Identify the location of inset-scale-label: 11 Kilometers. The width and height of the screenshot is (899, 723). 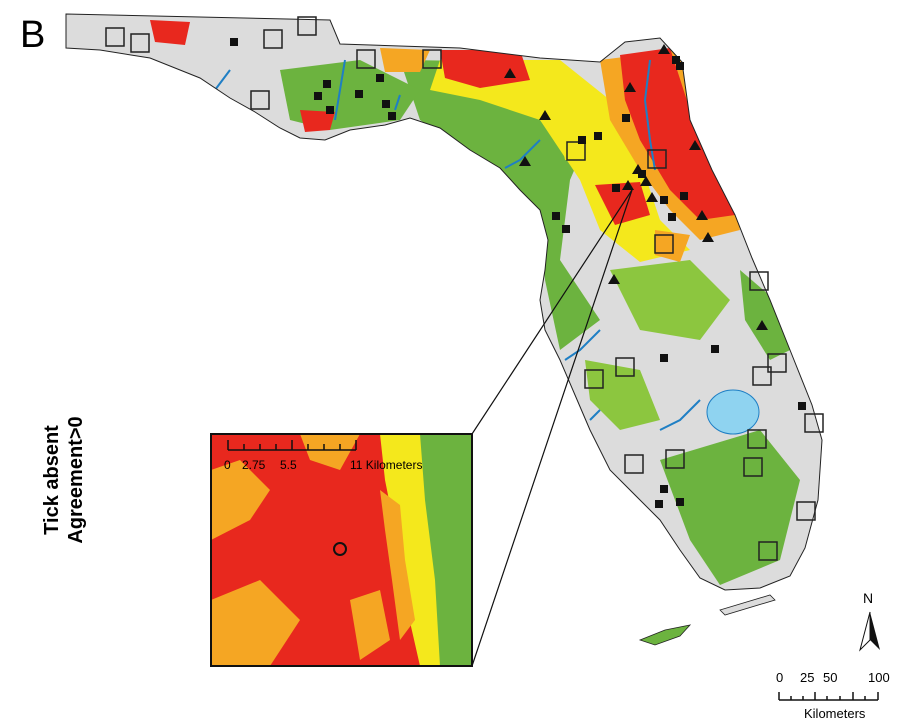
(386, 465).